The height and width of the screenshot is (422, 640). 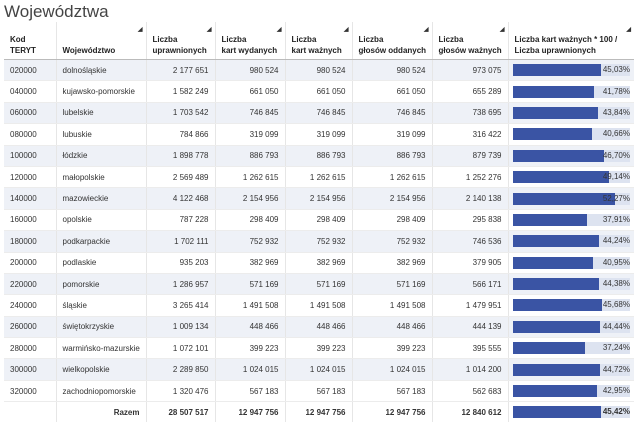 What do you see at coordinates (391, 91) in the screenshot?
I see `cell-votes-cast: 661 050` at bounding box center [391, 91].